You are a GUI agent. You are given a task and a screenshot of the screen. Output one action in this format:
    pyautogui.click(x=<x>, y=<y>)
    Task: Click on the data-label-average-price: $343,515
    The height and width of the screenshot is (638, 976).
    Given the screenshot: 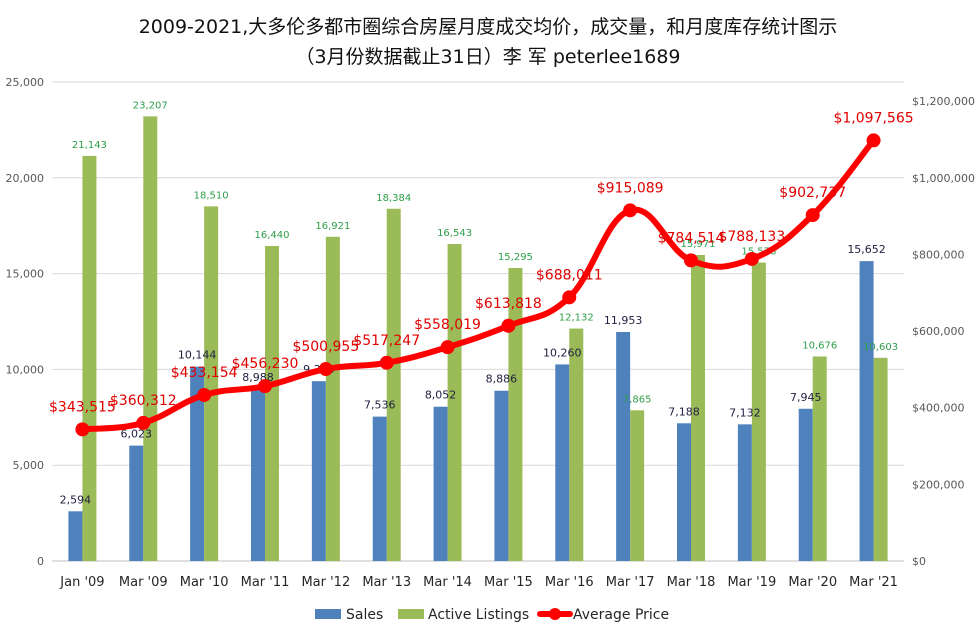 What is the action you would take?
    pyautogui.click(x=82, y=407)
    